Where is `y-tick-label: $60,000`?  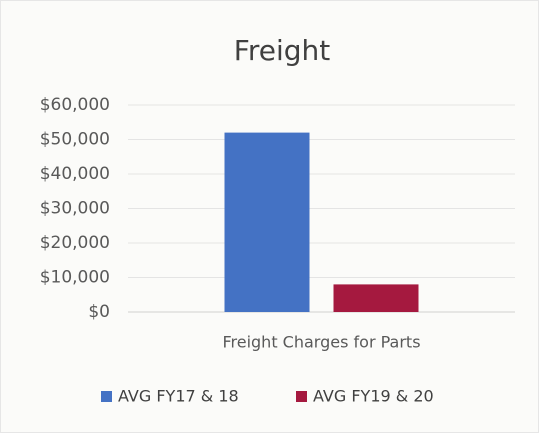 y-tick-label: $60,000 is located at coordinates (75, 105).